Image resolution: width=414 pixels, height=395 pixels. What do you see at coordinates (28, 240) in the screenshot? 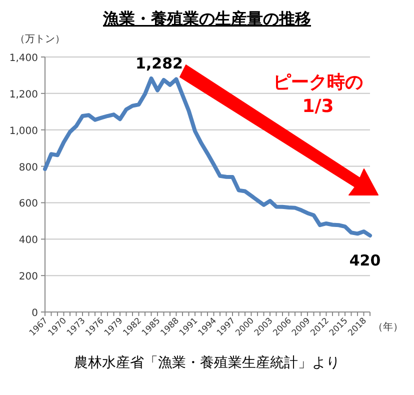
I see `y-tick-label: 400` at bounding box center [28, 240].